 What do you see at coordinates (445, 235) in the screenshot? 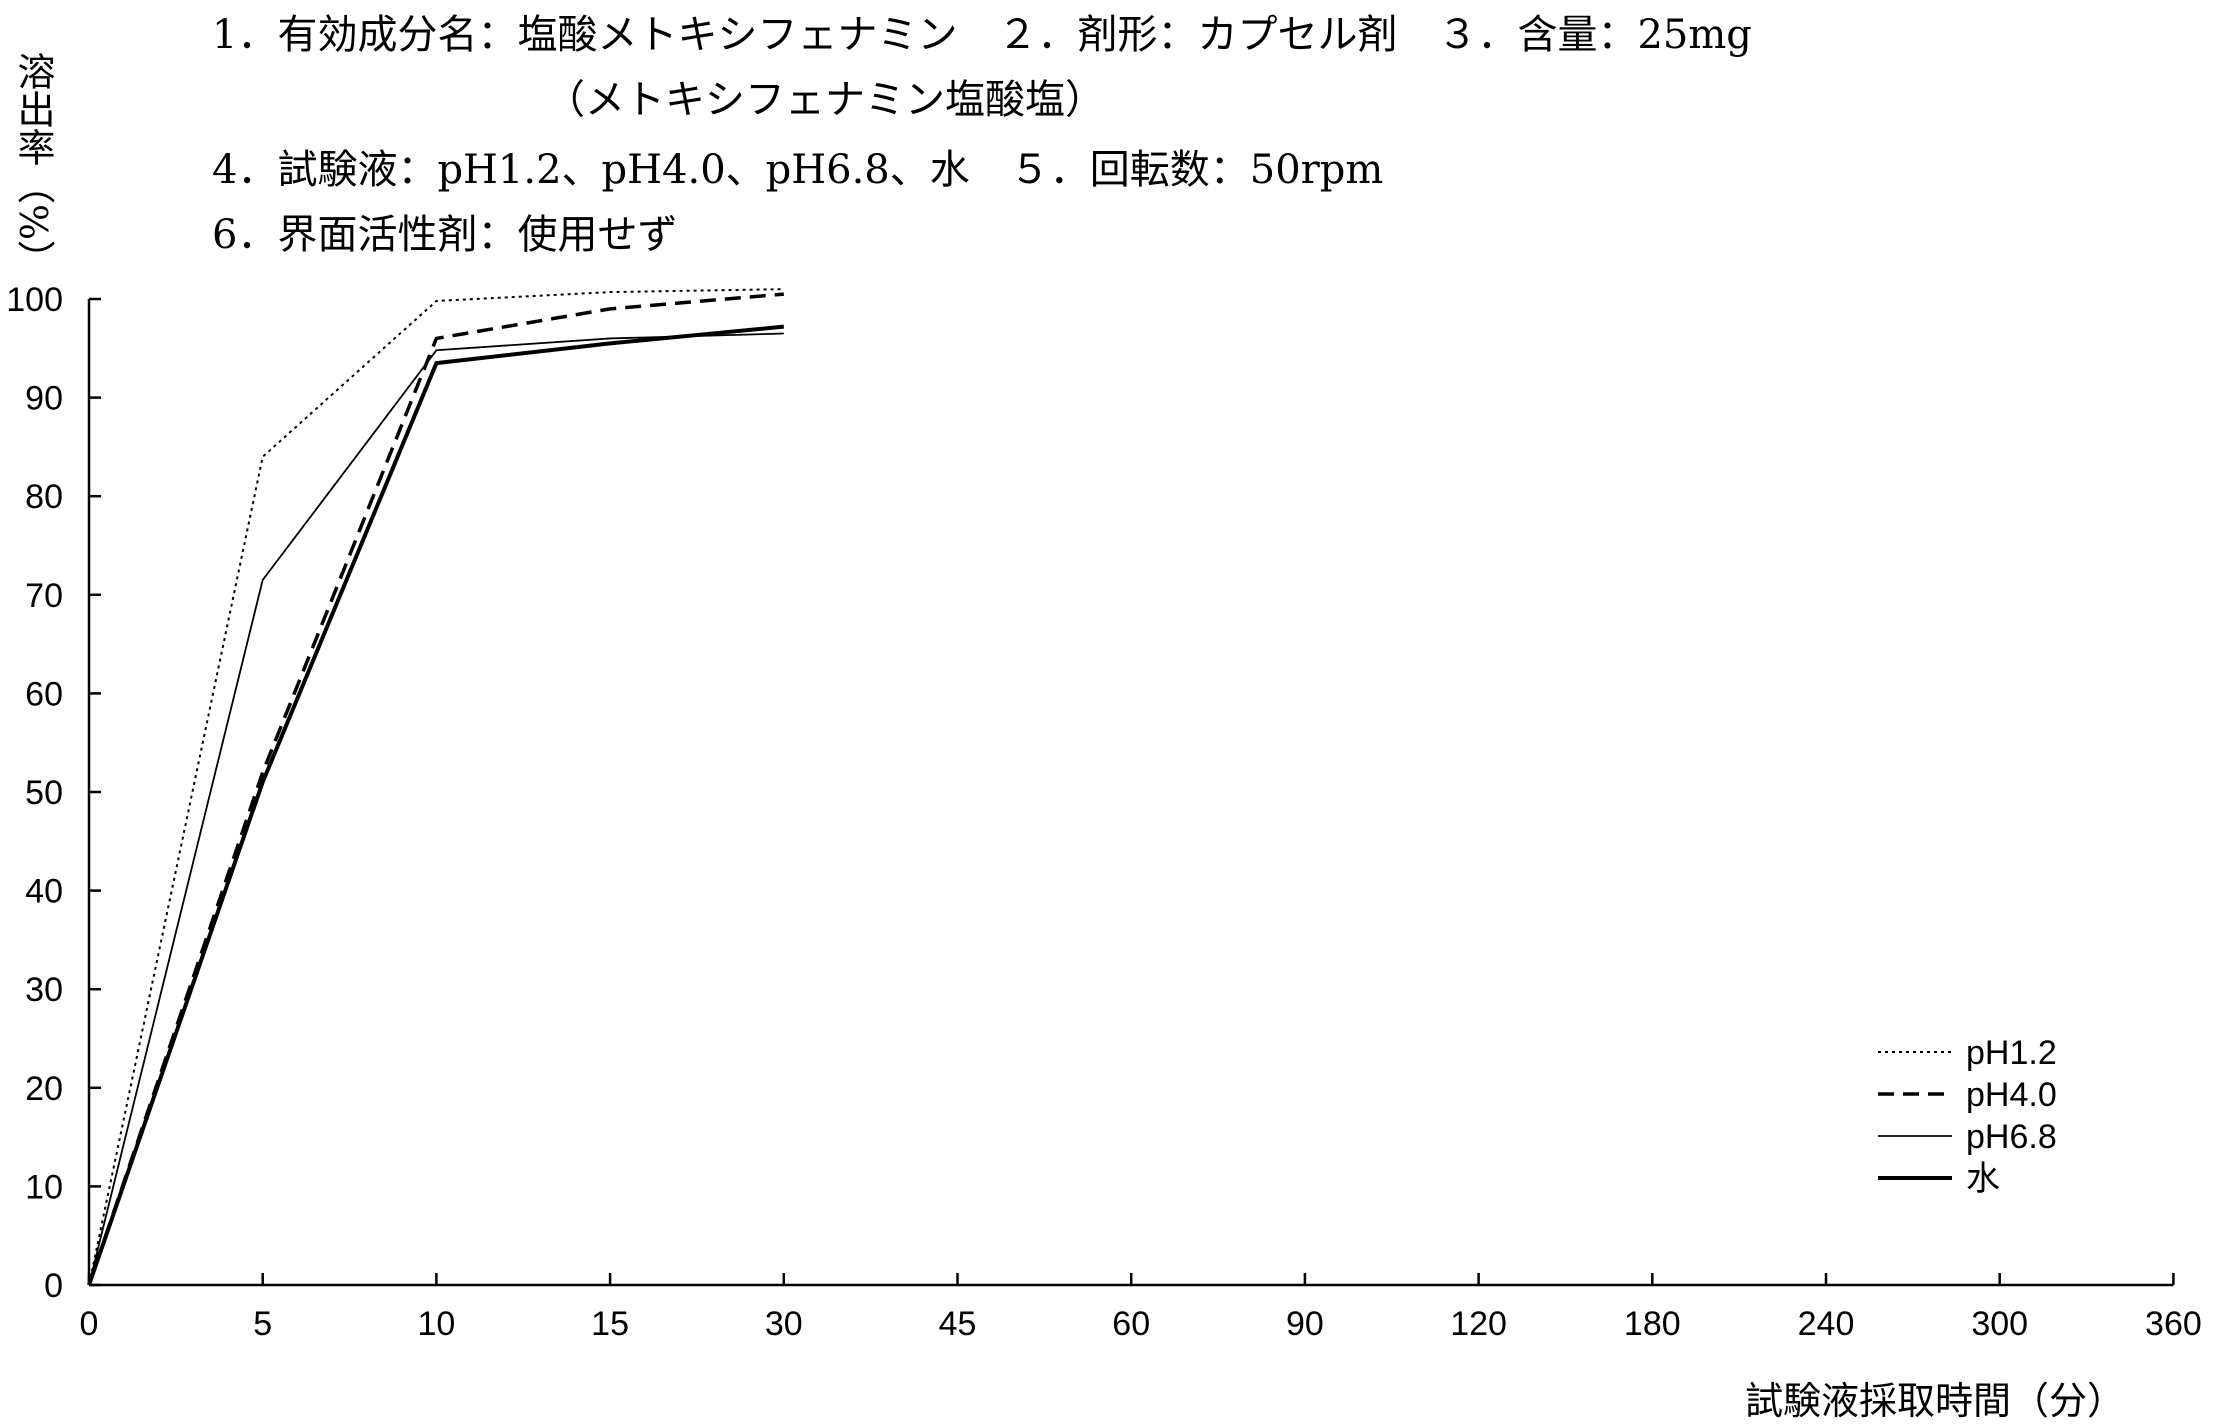
I see `header-line-4: 6．界面活性剤：使用せず` at bounding box center [445, 235].